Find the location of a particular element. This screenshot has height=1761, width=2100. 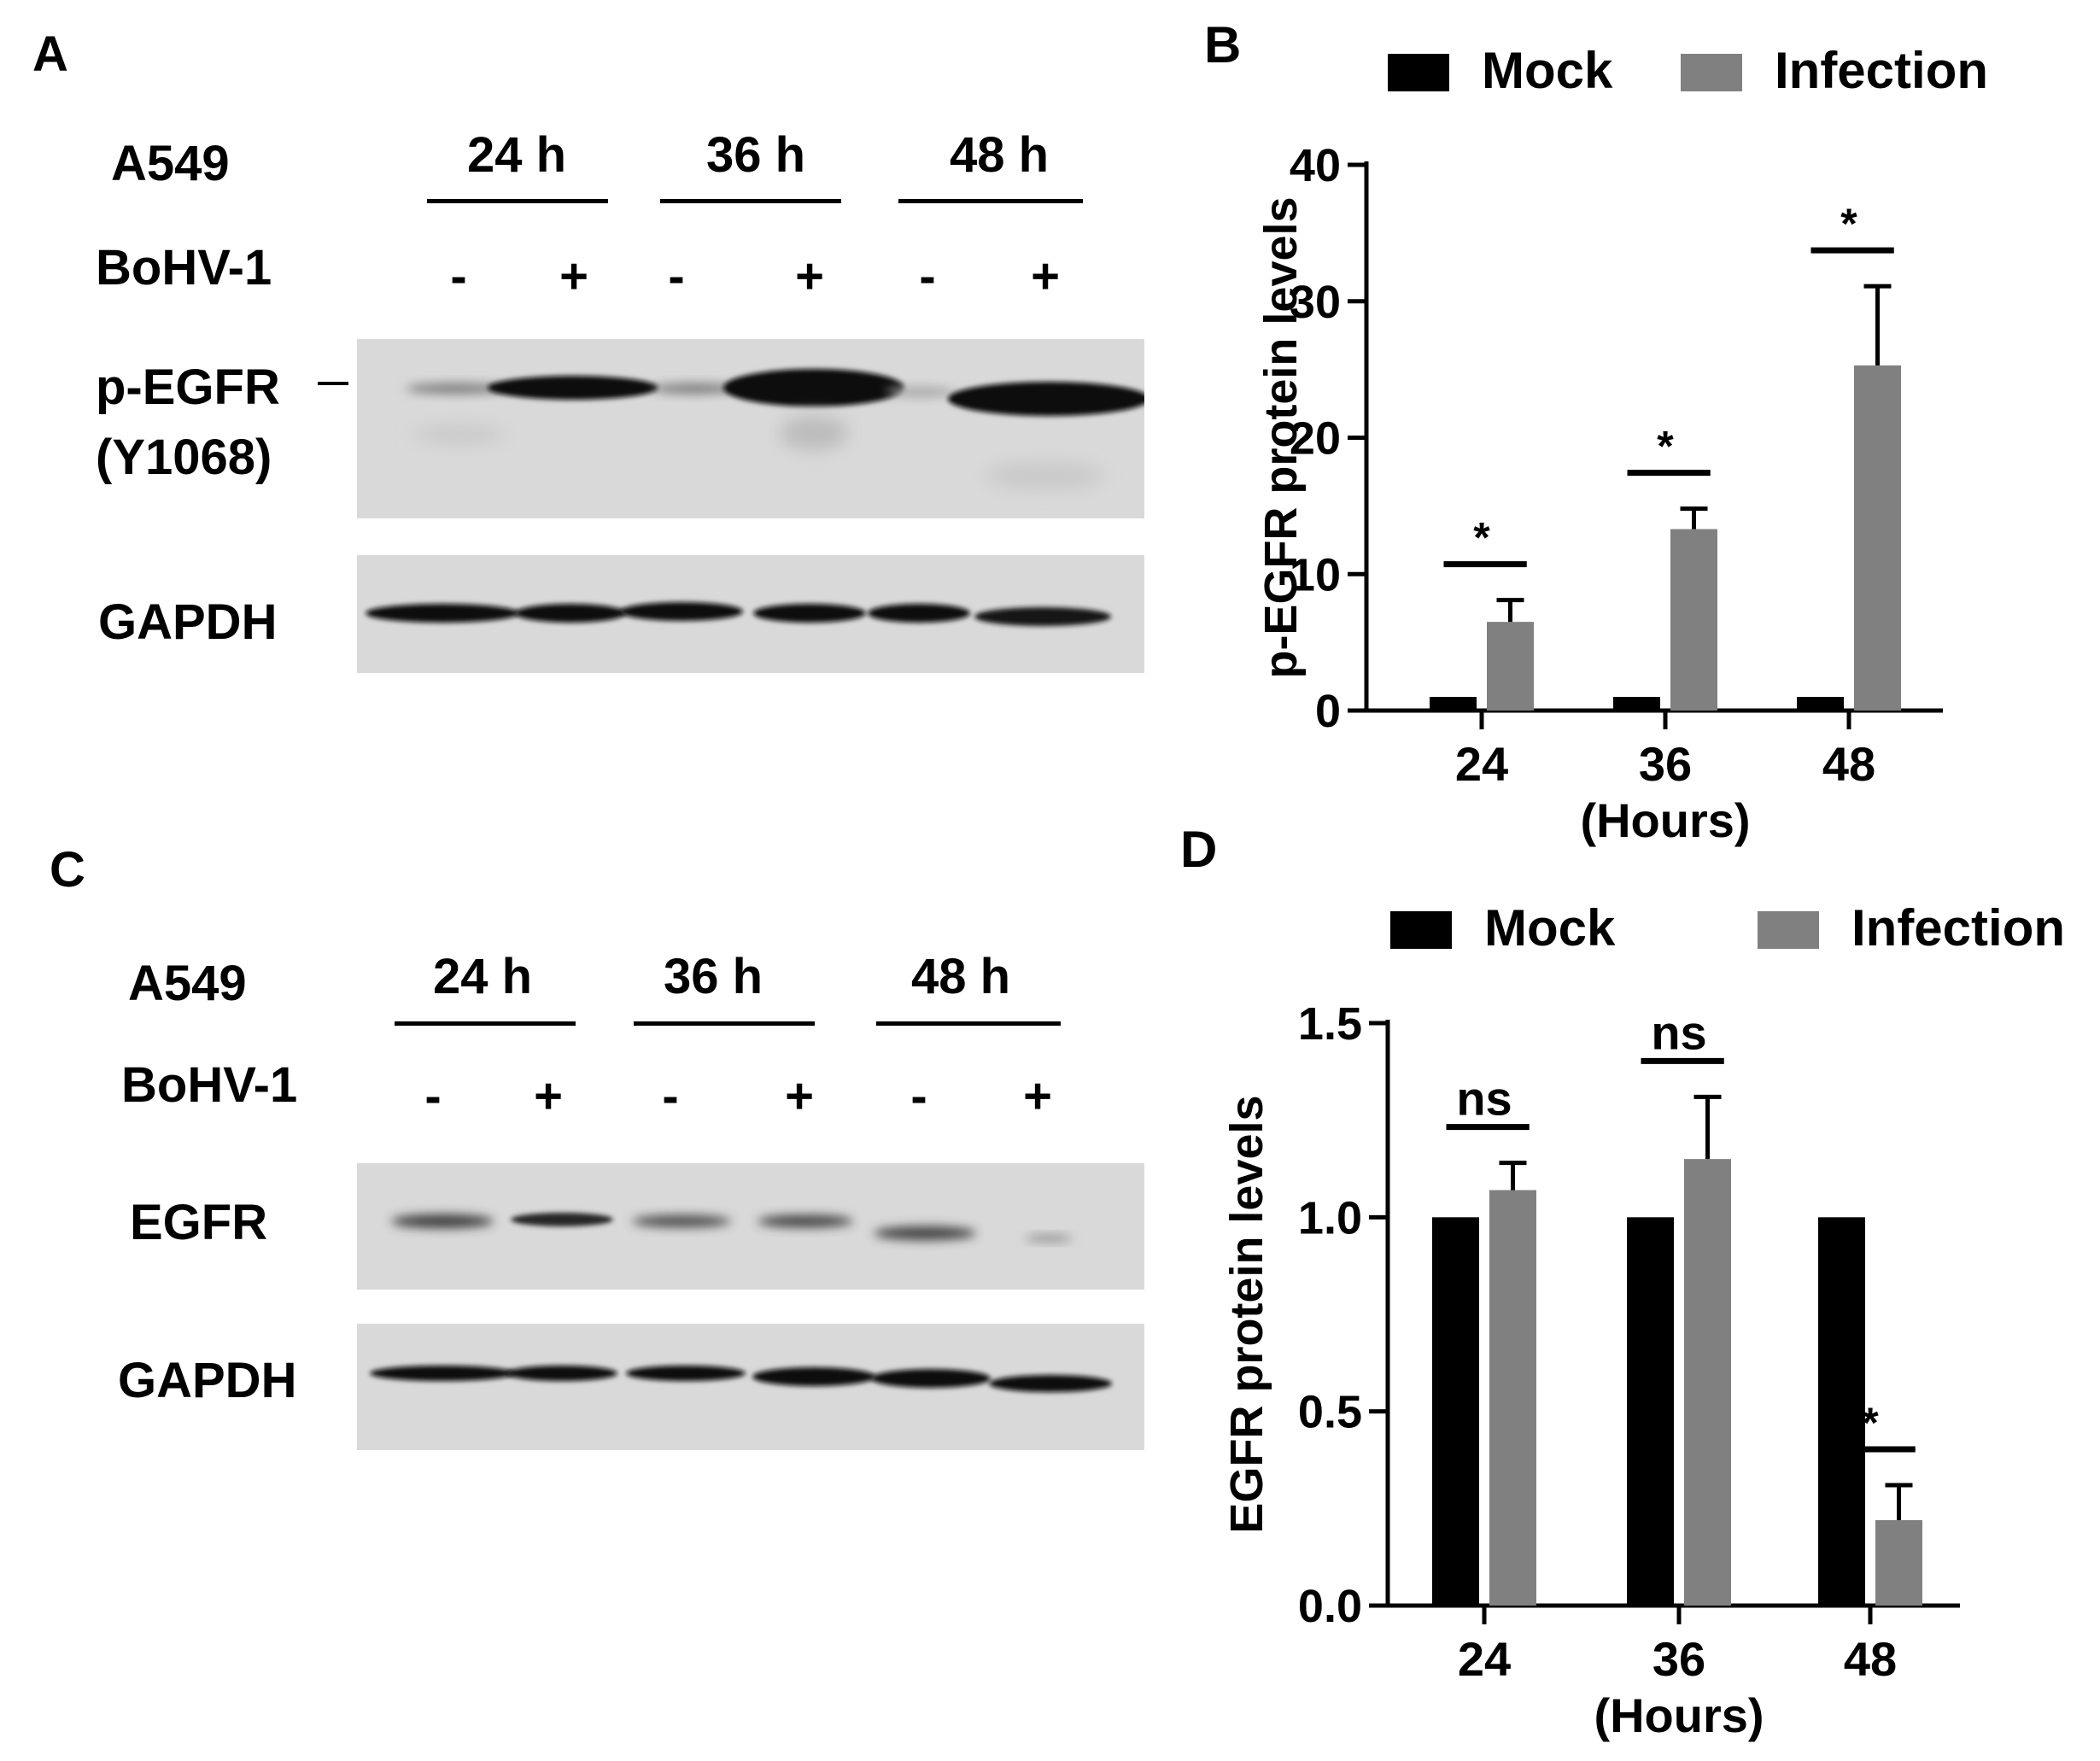

chart-b-legend: Mock Infection is located at coordinates (1688, 70).